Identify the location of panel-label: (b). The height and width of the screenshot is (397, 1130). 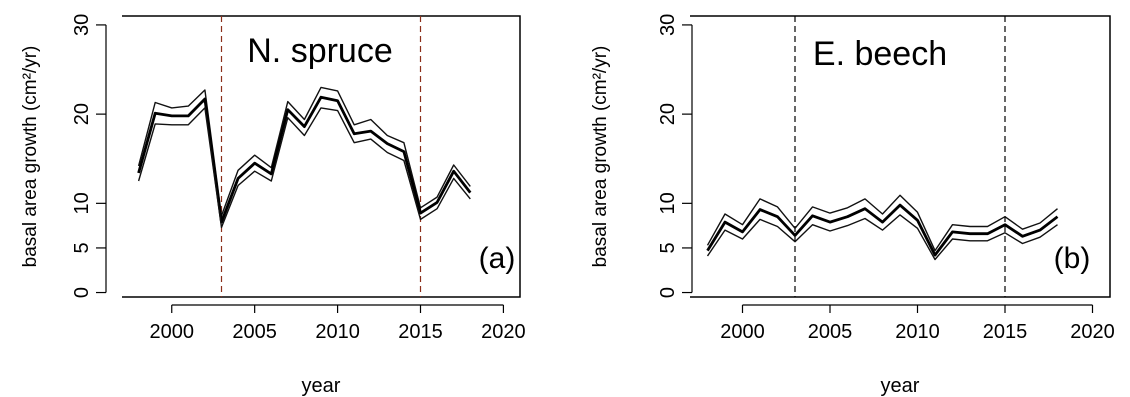
(1072, 258).